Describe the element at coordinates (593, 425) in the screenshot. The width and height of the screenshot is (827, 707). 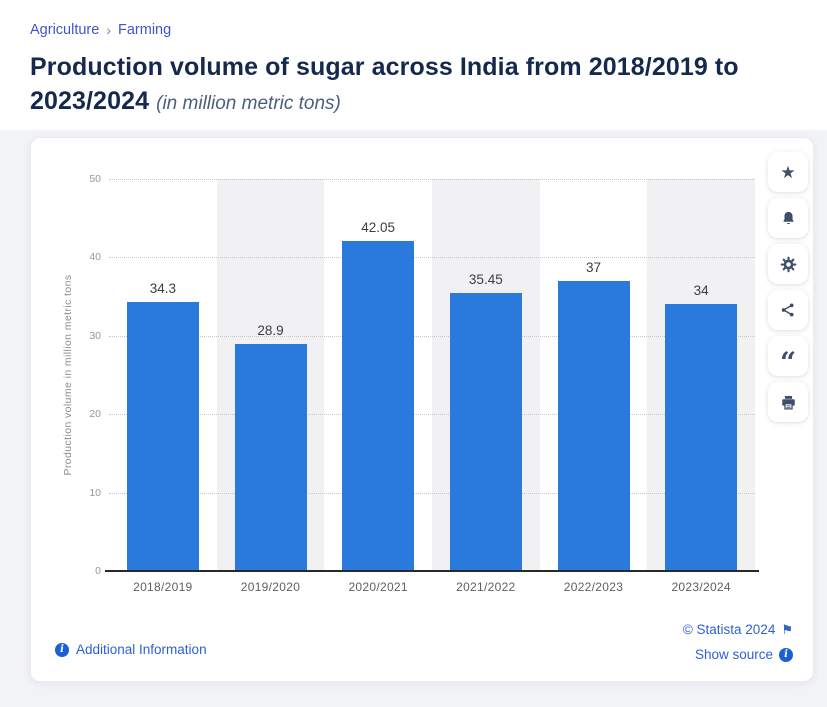
I see `bar-2022/2023` at that location.